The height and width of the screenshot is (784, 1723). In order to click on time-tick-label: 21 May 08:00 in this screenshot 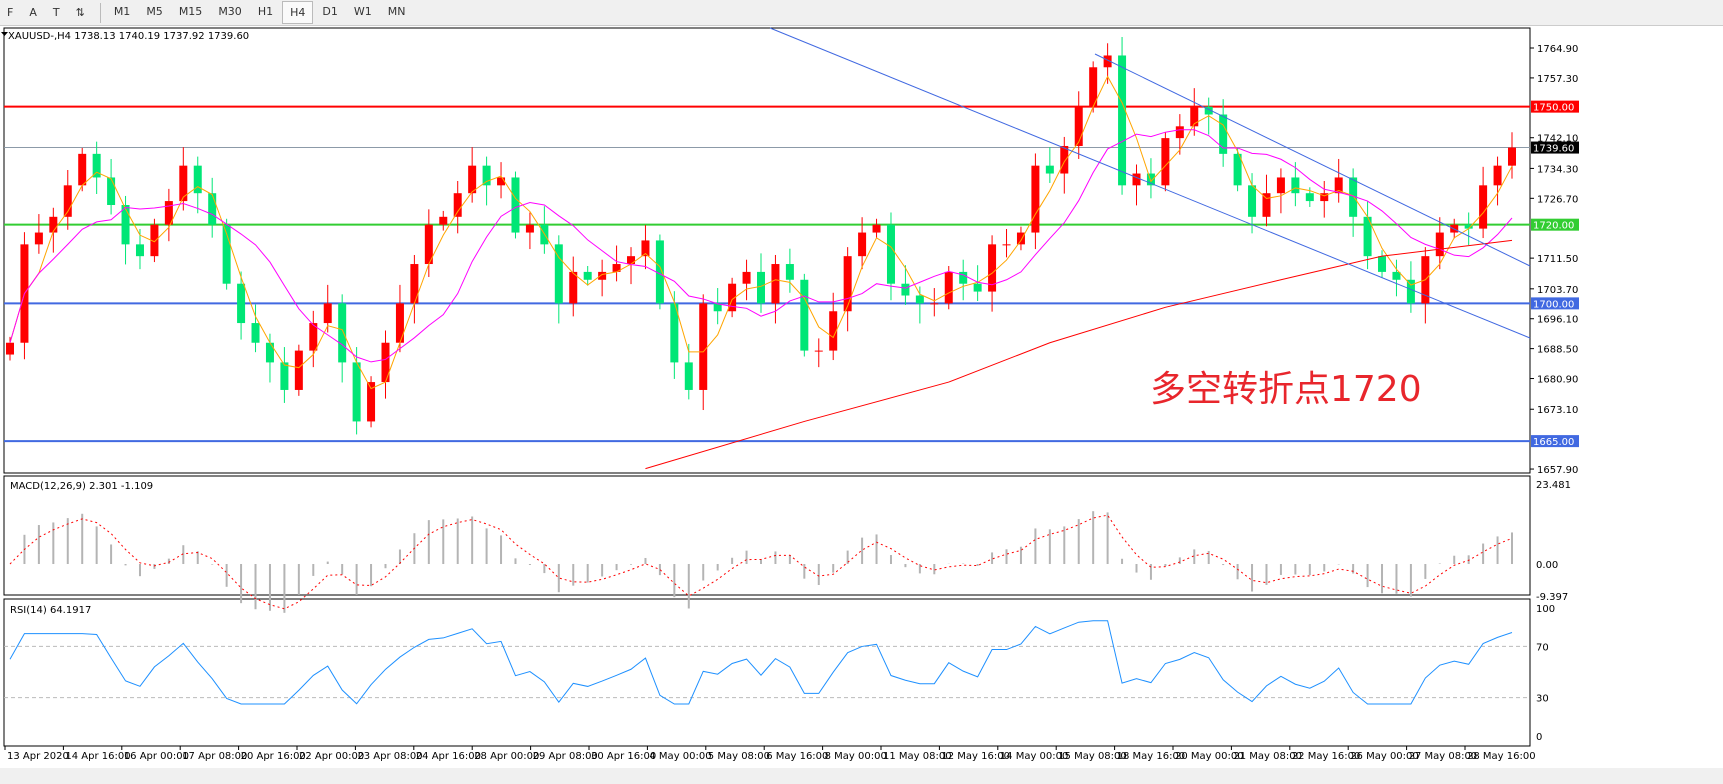, I will do `click(1267, 756)`.